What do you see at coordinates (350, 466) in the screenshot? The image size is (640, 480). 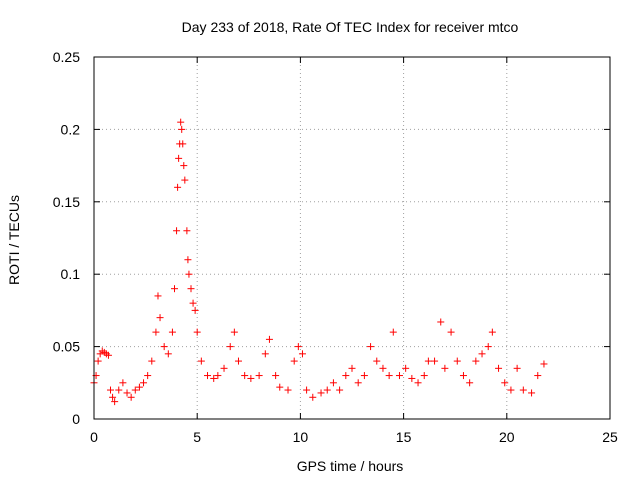 I see `x-axis-label: GPS time / hours` at bounding box center [350, 466].